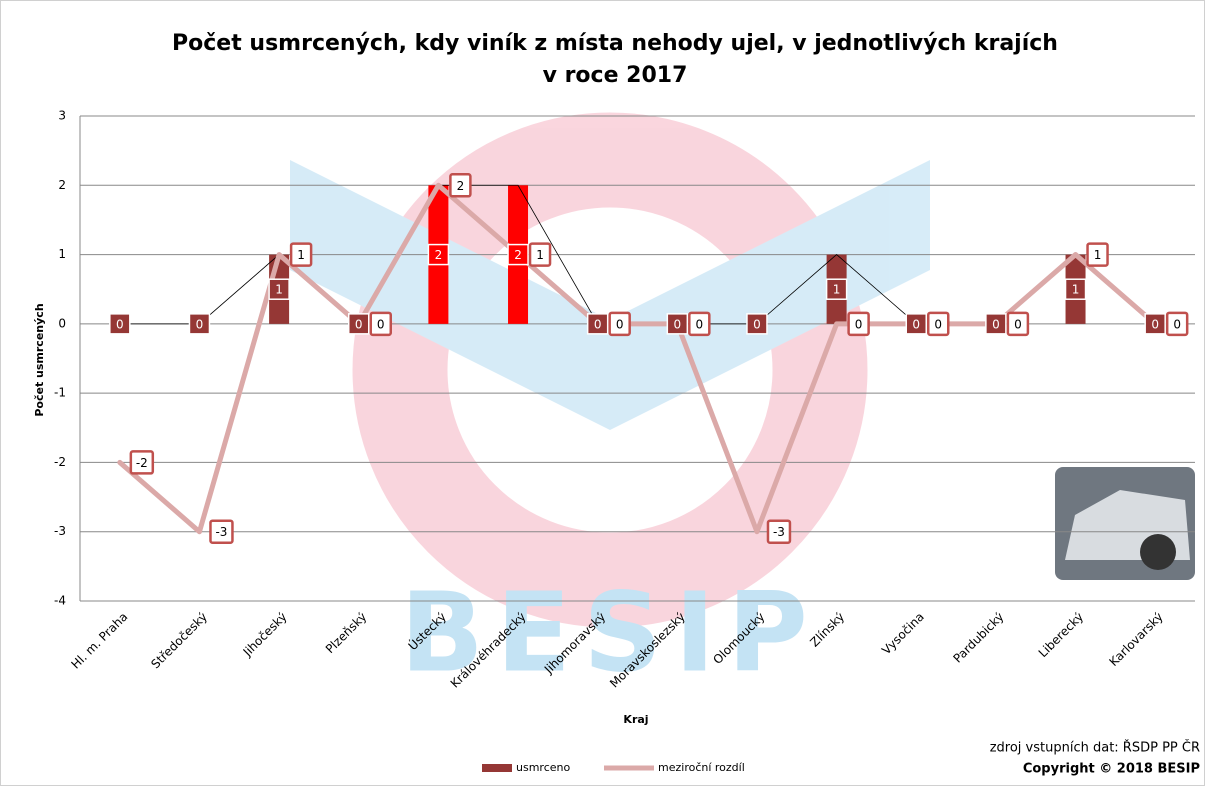  What do you see at coordinates (1125, 523) in the screenshot?
I see `photo` at bounding box center [1125, 523].